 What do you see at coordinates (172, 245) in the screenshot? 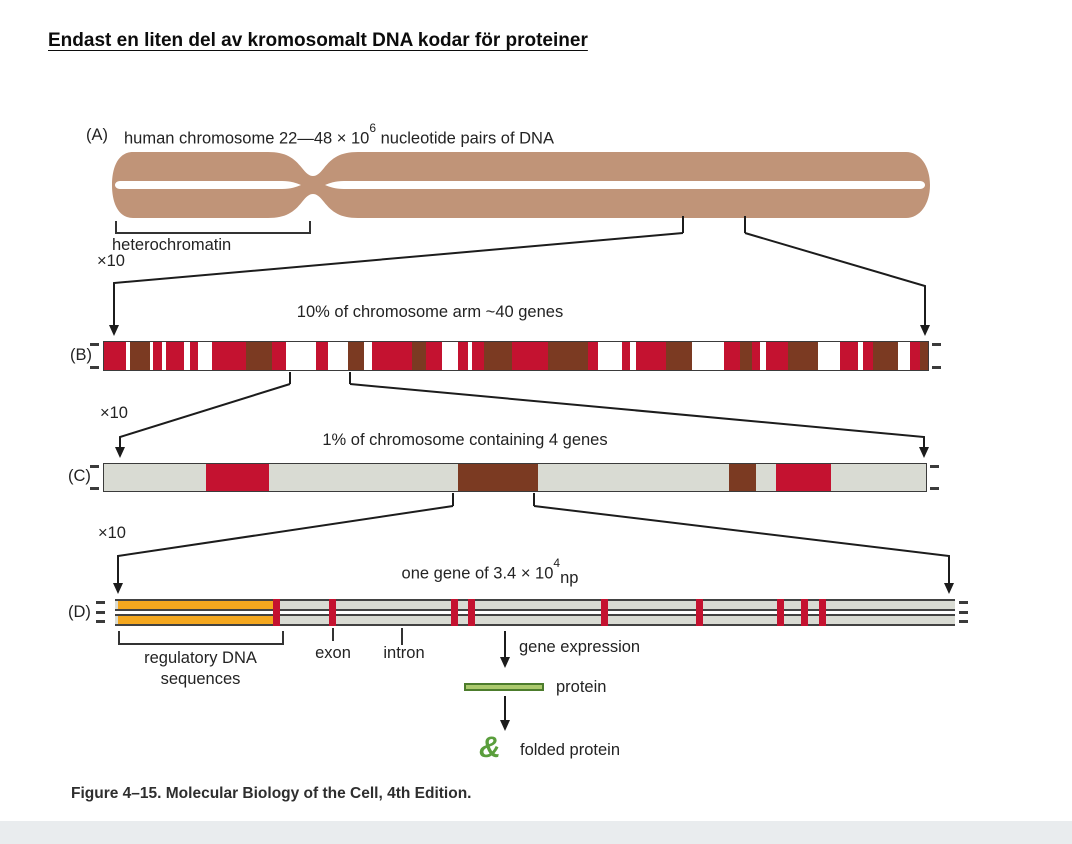
I see `heterochromatin-label: heterochromatin` at bounding box center [172, 245].